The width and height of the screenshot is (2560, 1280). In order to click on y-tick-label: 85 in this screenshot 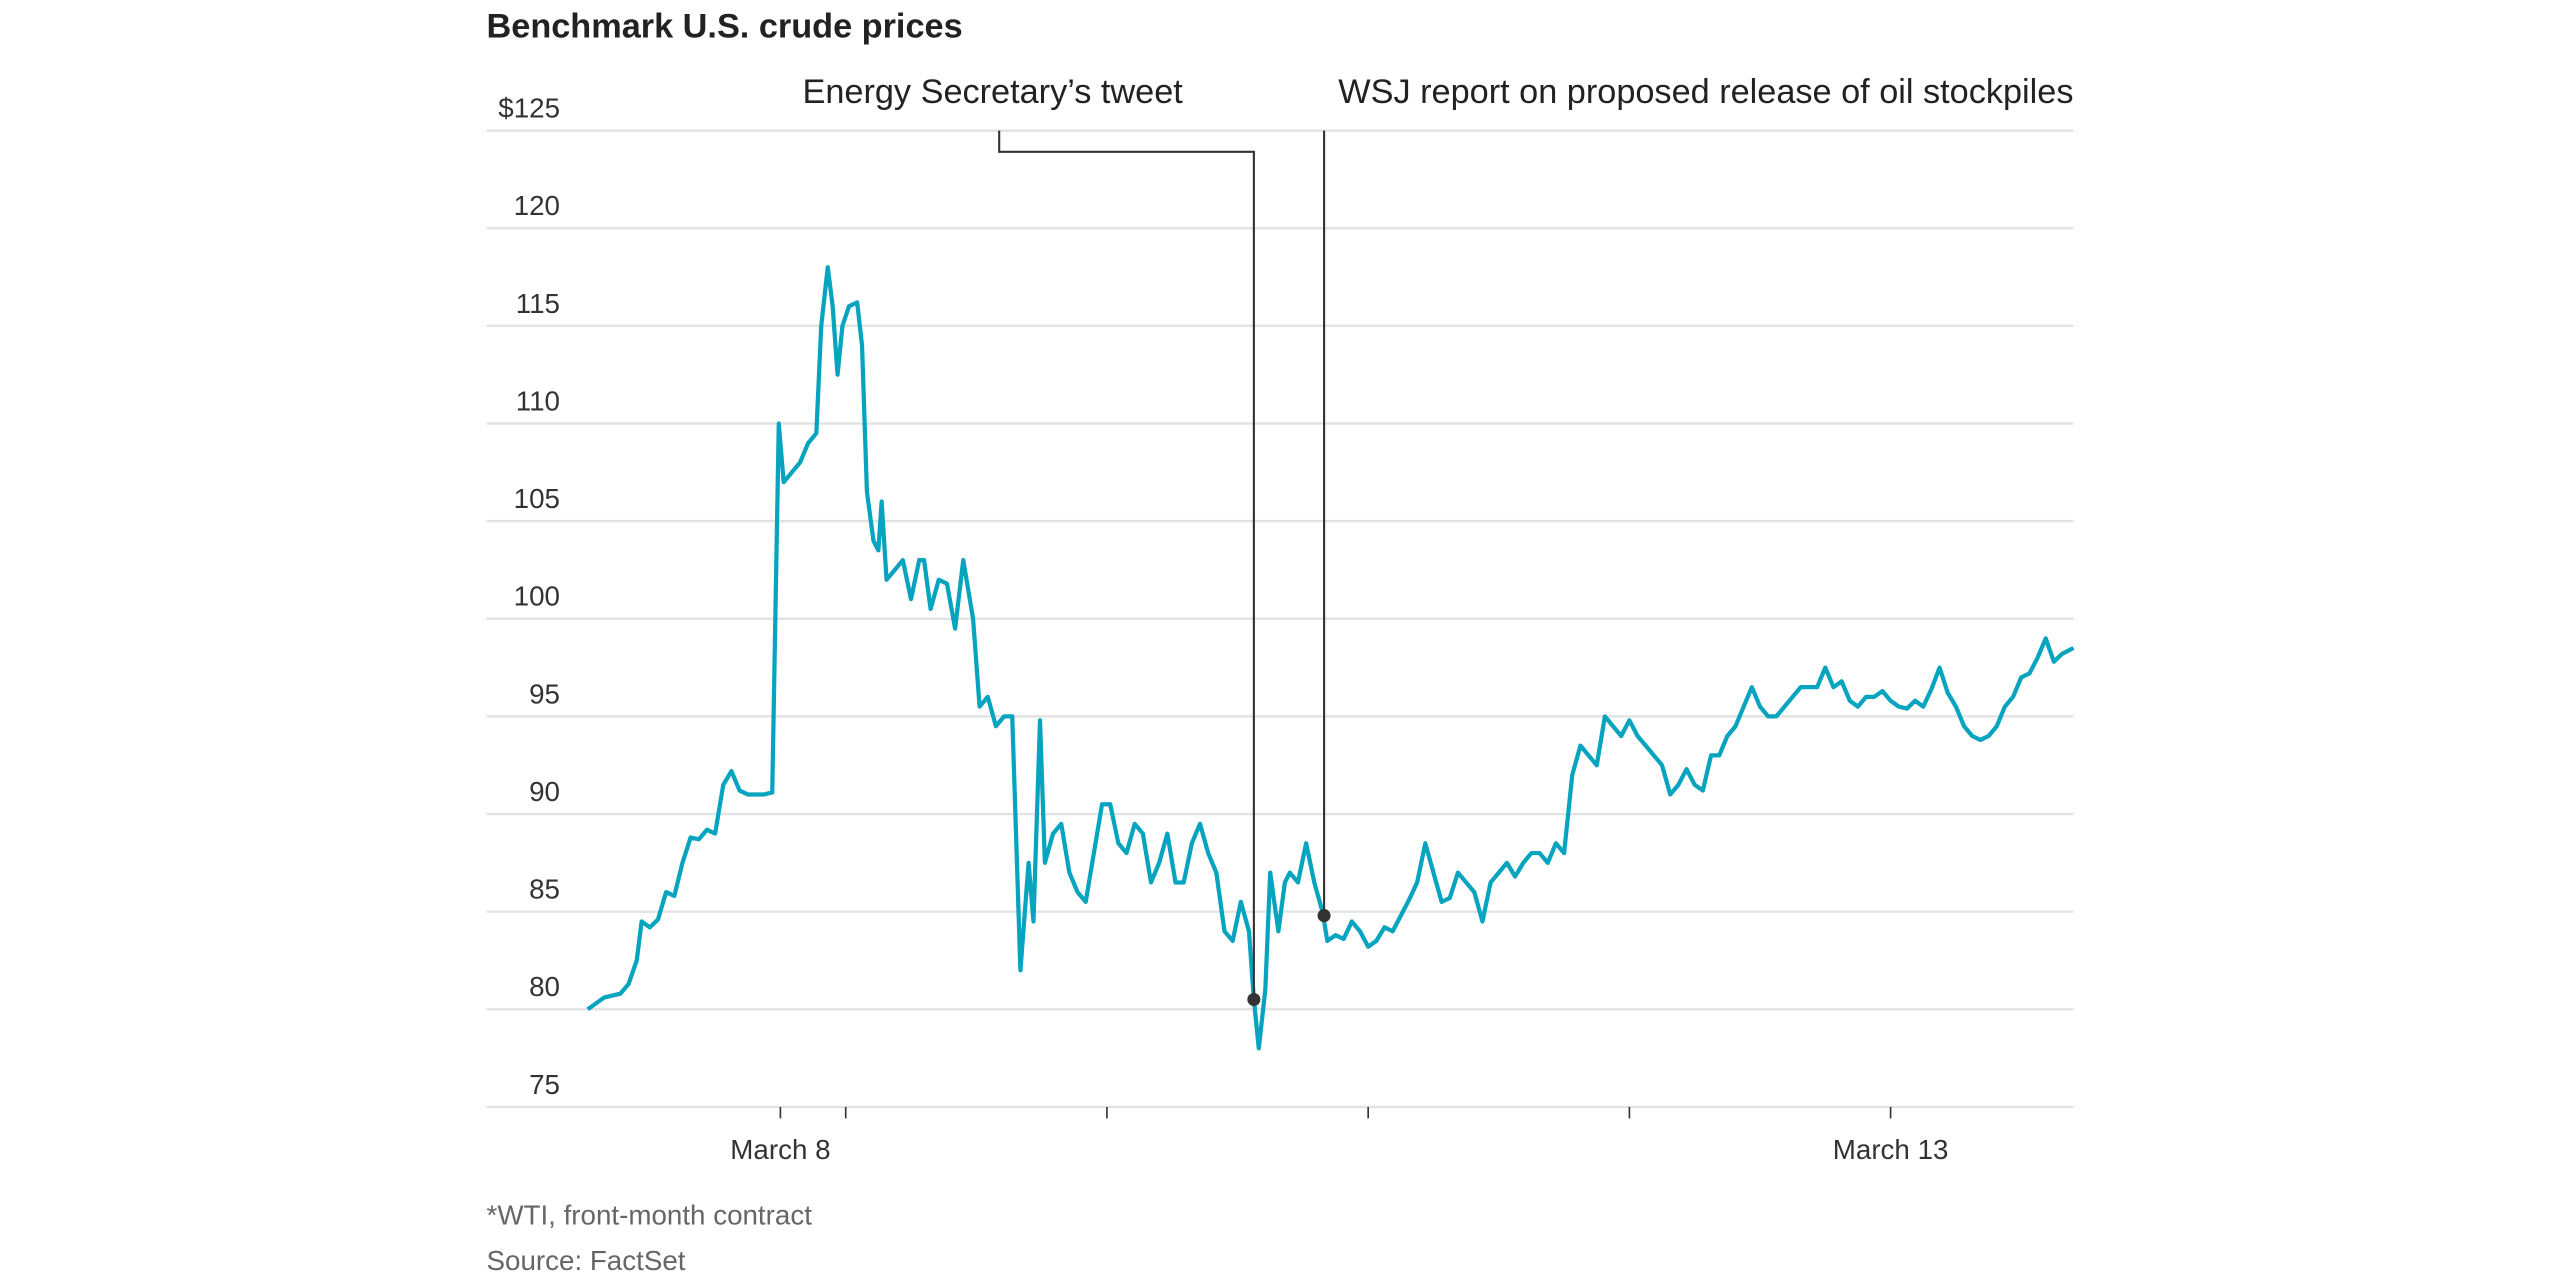, I will do `click(544, 889)`.